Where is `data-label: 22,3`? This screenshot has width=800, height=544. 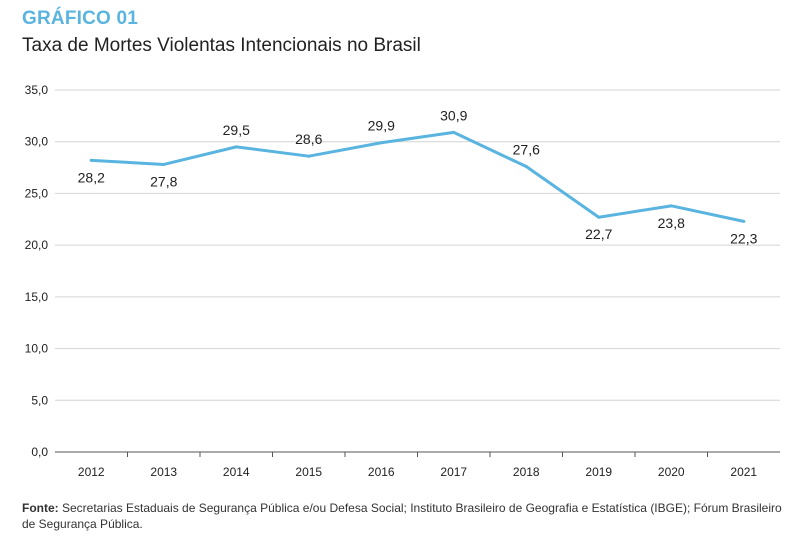 data-label: 22,3 is located at coordinates (743, 238).